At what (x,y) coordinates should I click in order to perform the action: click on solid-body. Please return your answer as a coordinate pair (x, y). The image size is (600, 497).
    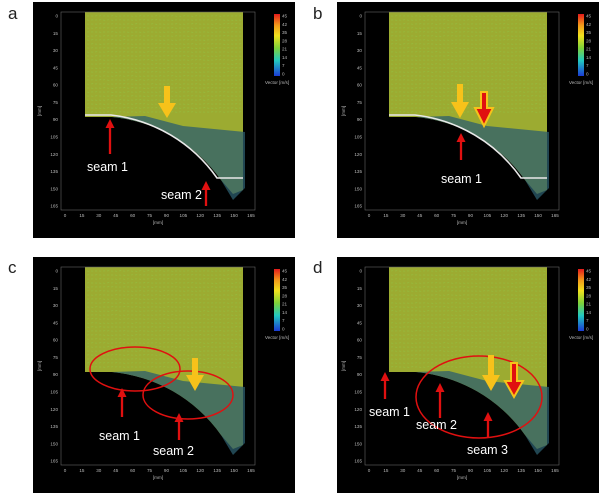
    Looking at the image, I should click on (456, 418).